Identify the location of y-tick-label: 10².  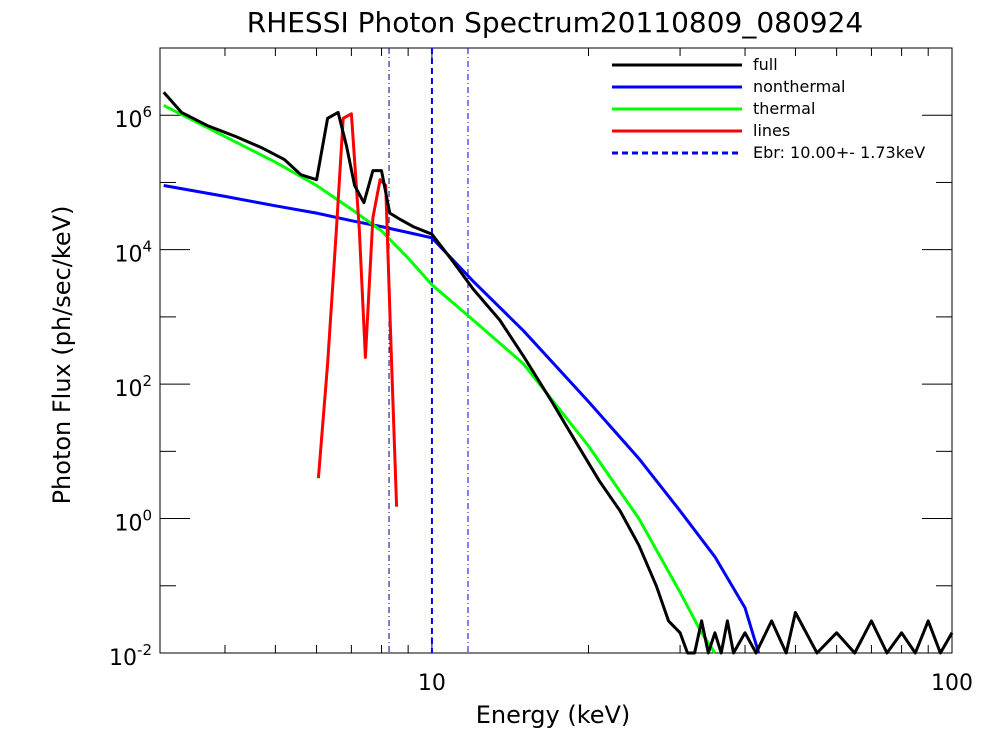
(133, 387).